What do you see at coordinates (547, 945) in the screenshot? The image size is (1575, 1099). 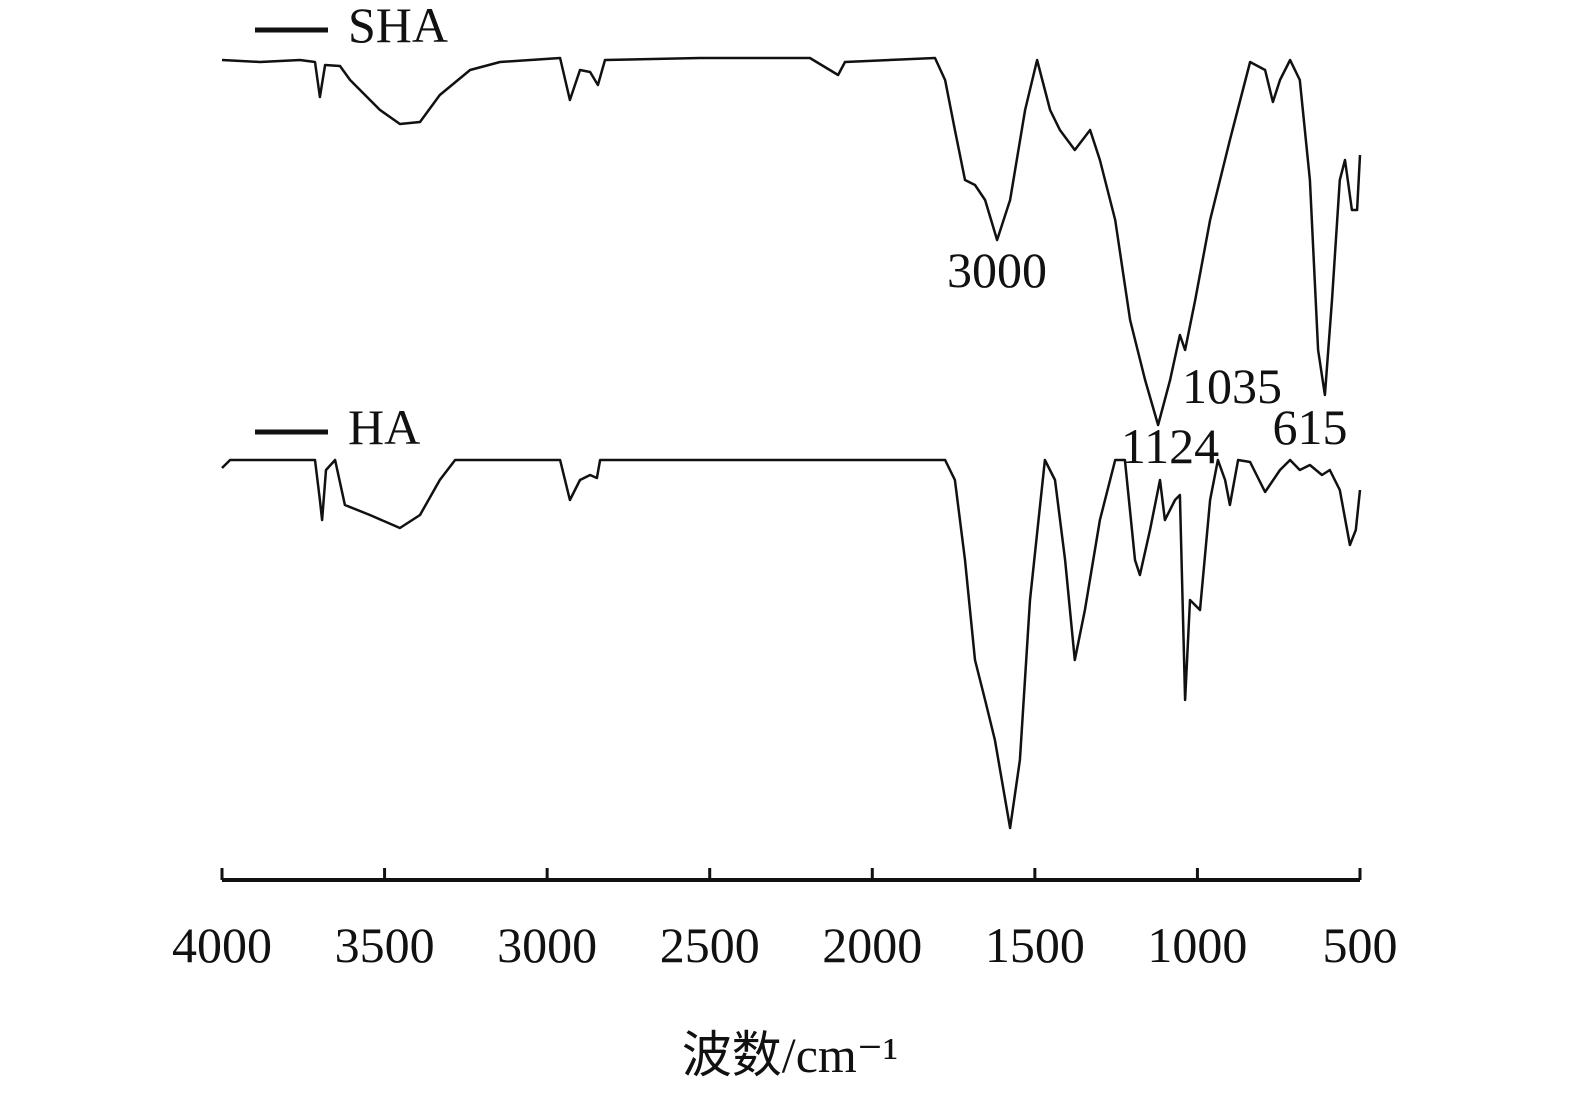 I see `x-tick-label: 3000` at bounding box center [547, 945].